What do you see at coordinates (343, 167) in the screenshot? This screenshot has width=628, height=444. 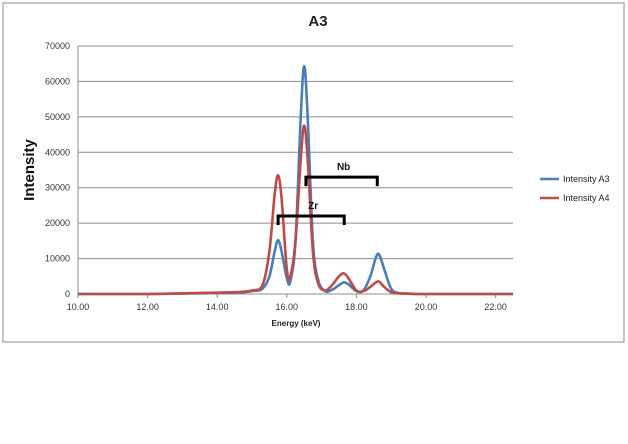 I see `annotation-label-nb: Nb` at bounding box center [343, 167].